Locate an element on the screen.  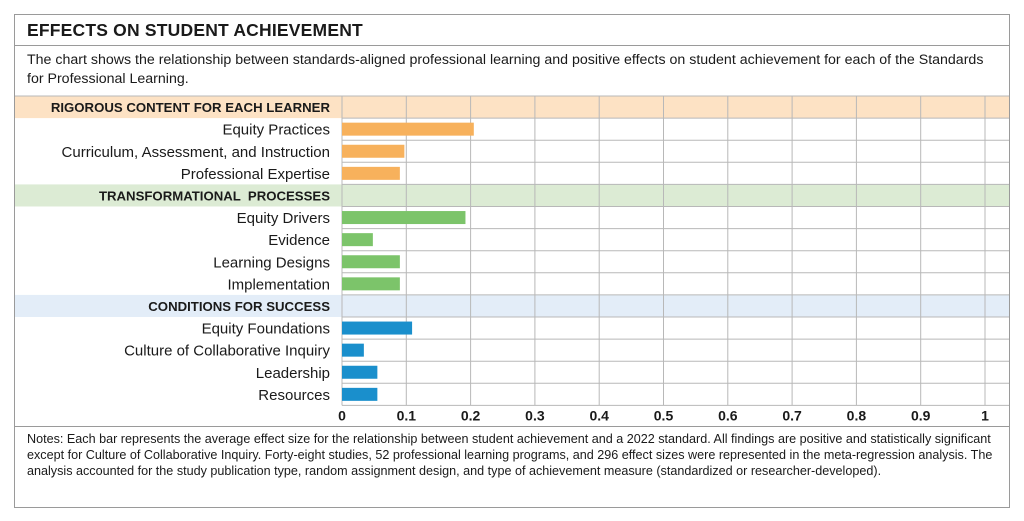
category-label: Equity Drivers is located at coordinates (283, 218).